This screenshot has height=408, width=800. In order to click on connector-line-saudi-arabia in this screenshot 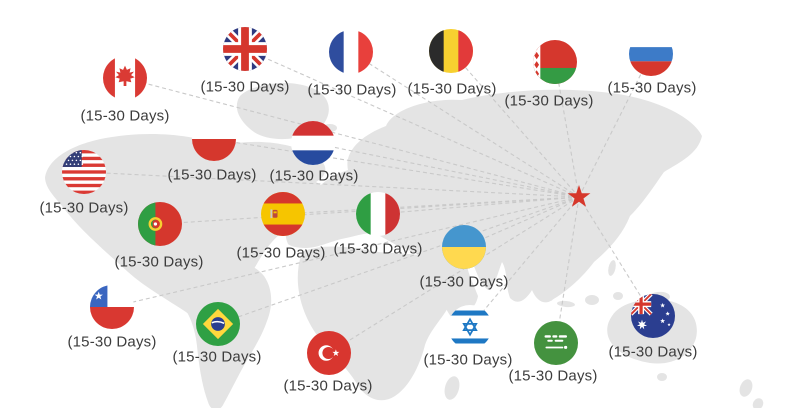, I will do `click(567, 270)`.